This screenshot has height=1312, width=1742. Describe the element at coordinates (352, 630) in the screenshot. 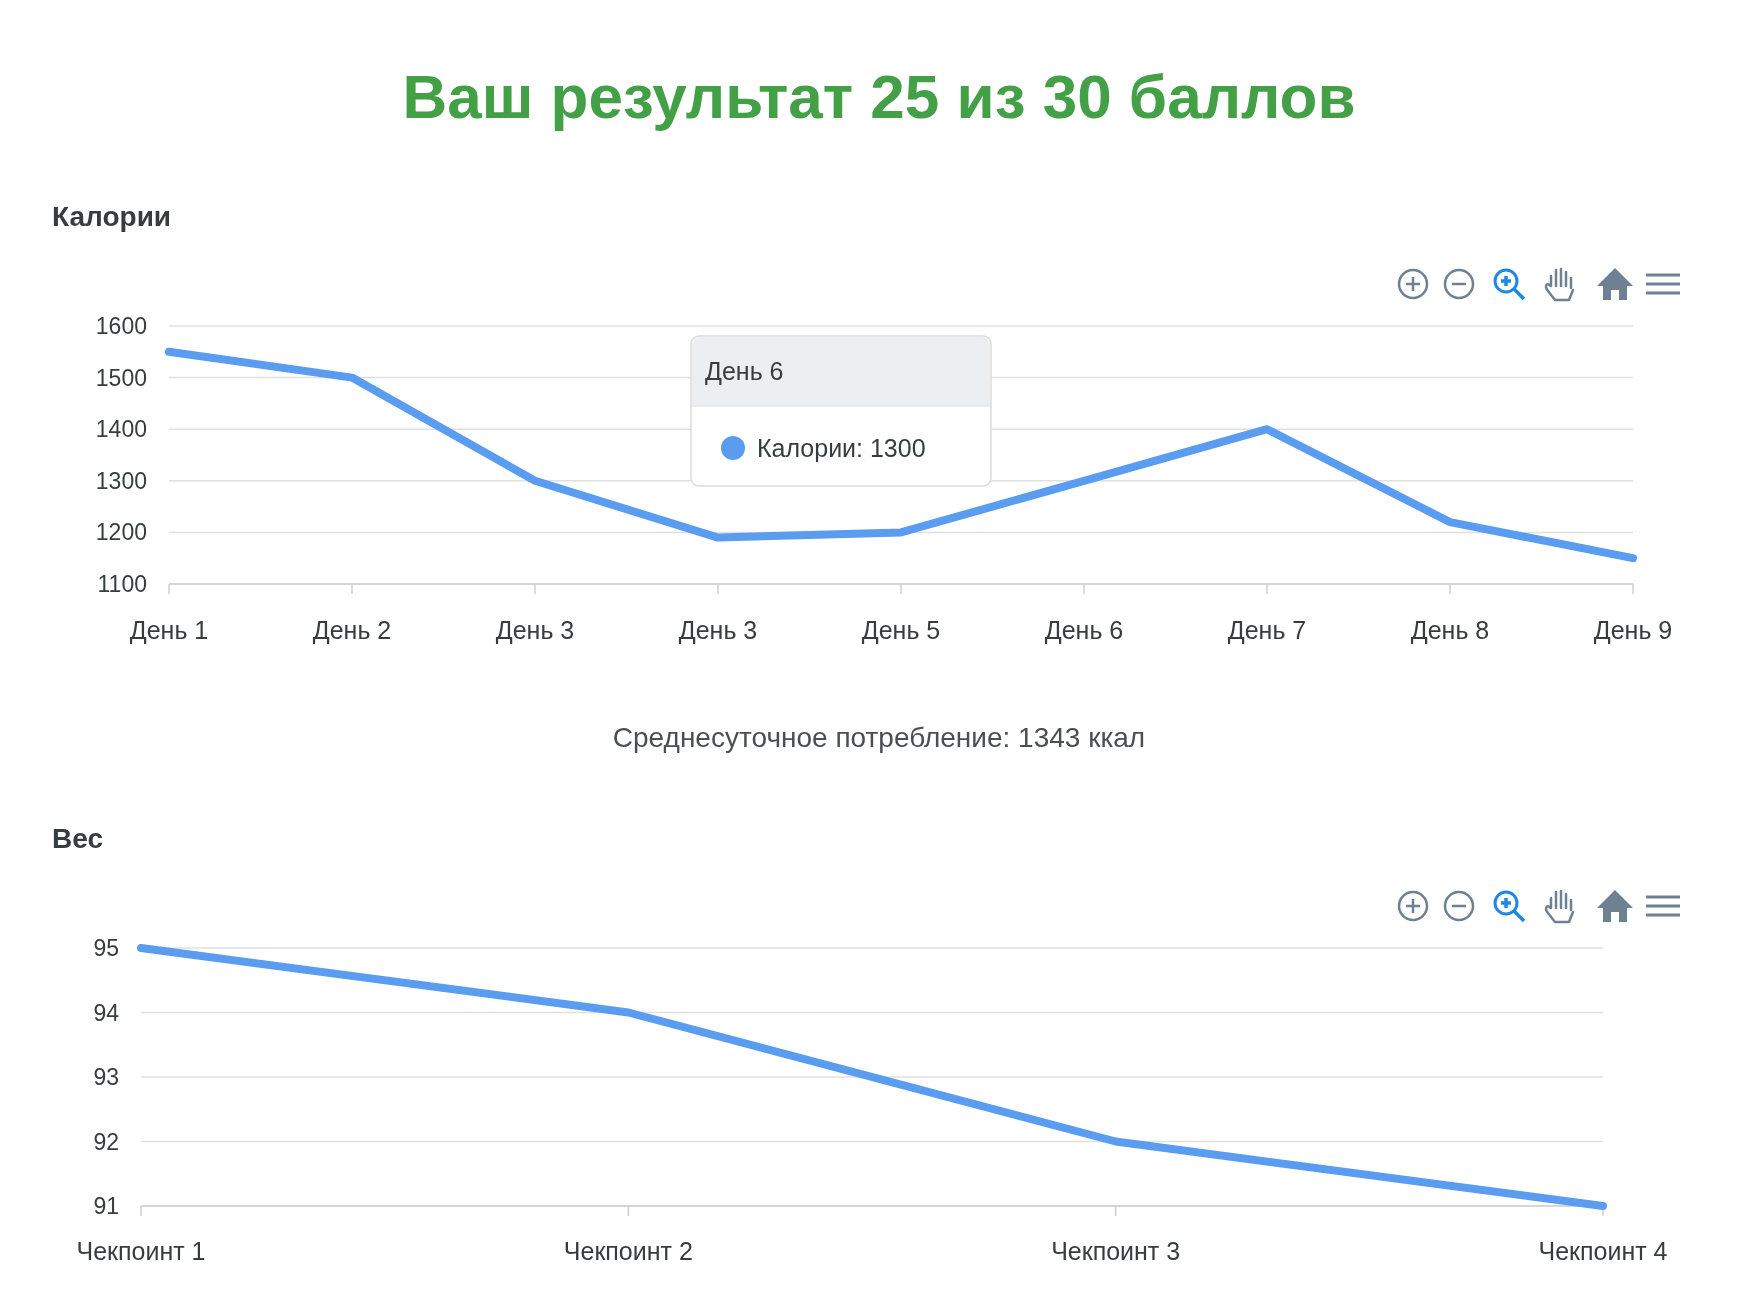

I see `x-tick-label: День 2` at that location.